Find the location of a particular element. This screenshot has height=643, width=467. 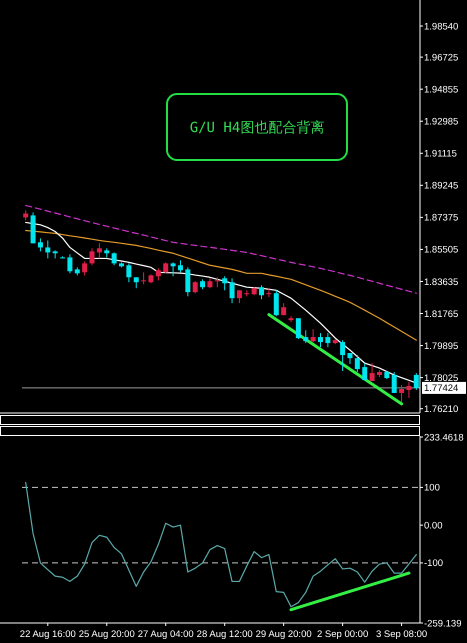

x-tick-label: 29 Aug 20:00 is located at coordinates (284, 634).